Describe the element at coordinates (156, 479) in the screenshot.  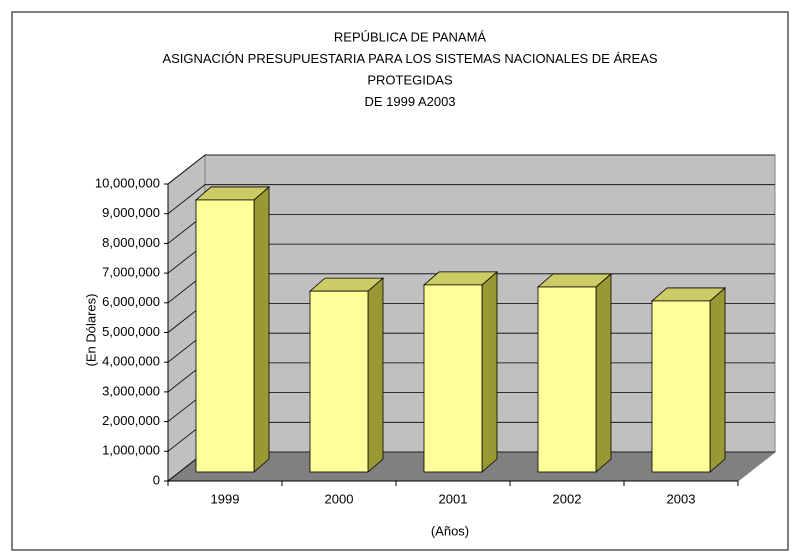
I see `y-tick-label: 0` at that location.